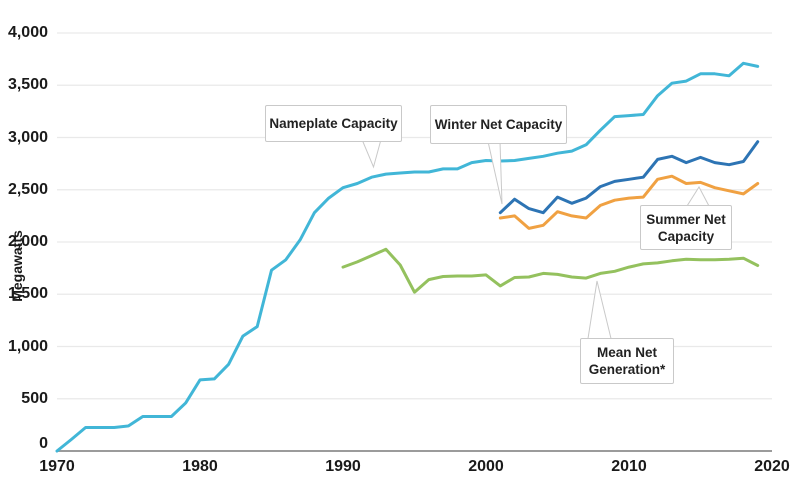 This screenshot has height=487, width=800. What do you see at coordinates (498, 124) in the screenshot?
I see `callout-winter-net-capacity: Winter Net Capacity` at bounding box center [498, 124].